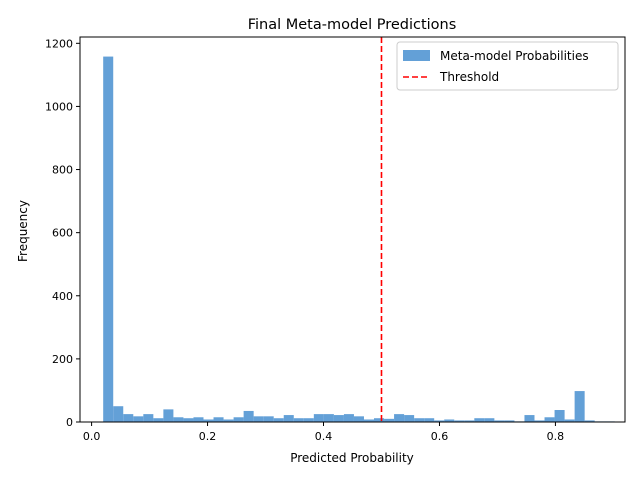 The image size is (640, 484). What do you see at coordinates (514, 56) in the screenshot?
I see `legend-label-probabilities: Meta-model Probabilities` at bounding box center [514, 56].